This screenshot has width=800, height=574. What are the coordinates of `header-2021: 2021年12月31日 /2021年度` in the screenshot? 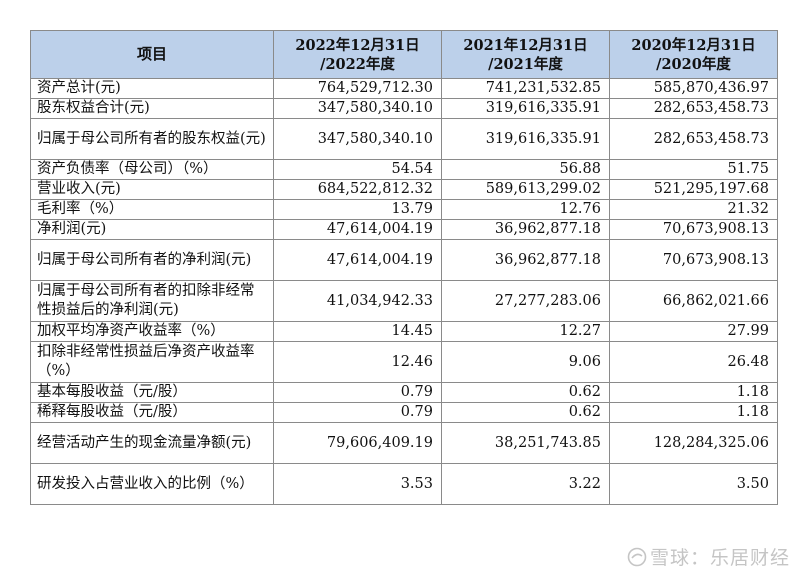 It's located at (525, 54).